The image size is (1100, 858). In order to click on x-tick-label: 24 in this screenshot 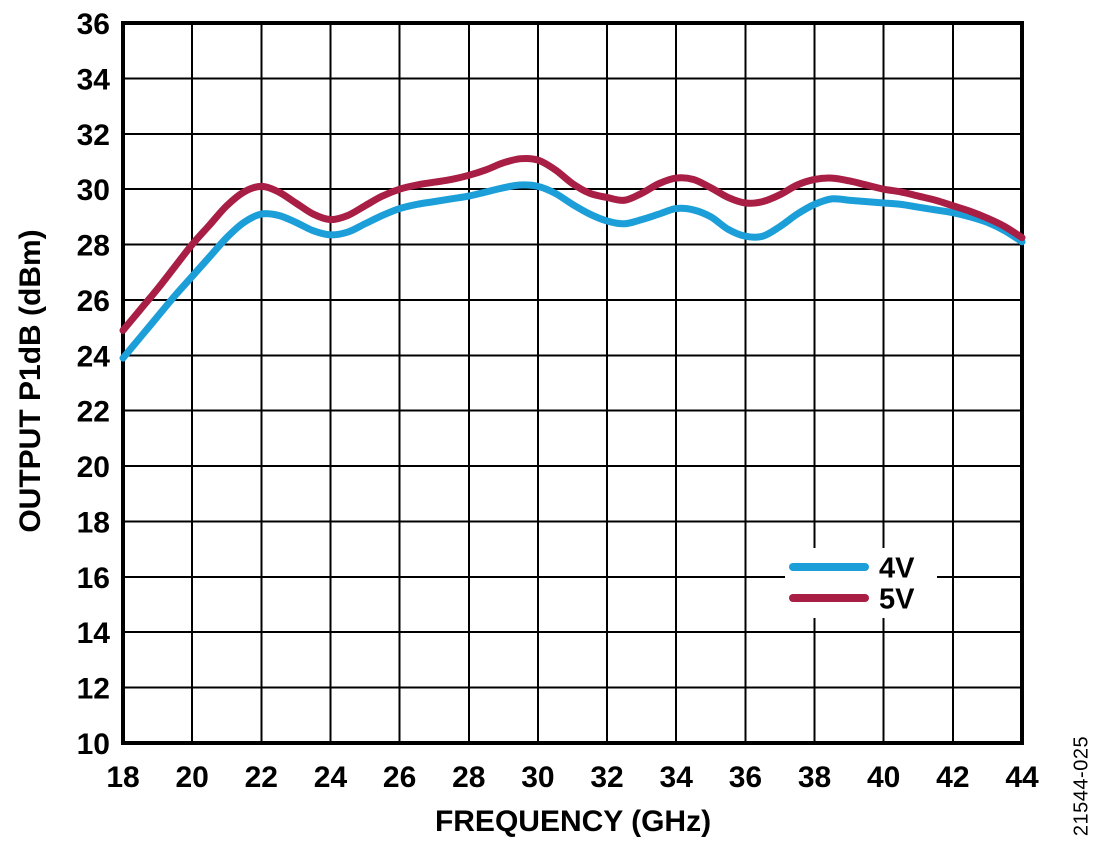, I will do `click(331, 777)`.